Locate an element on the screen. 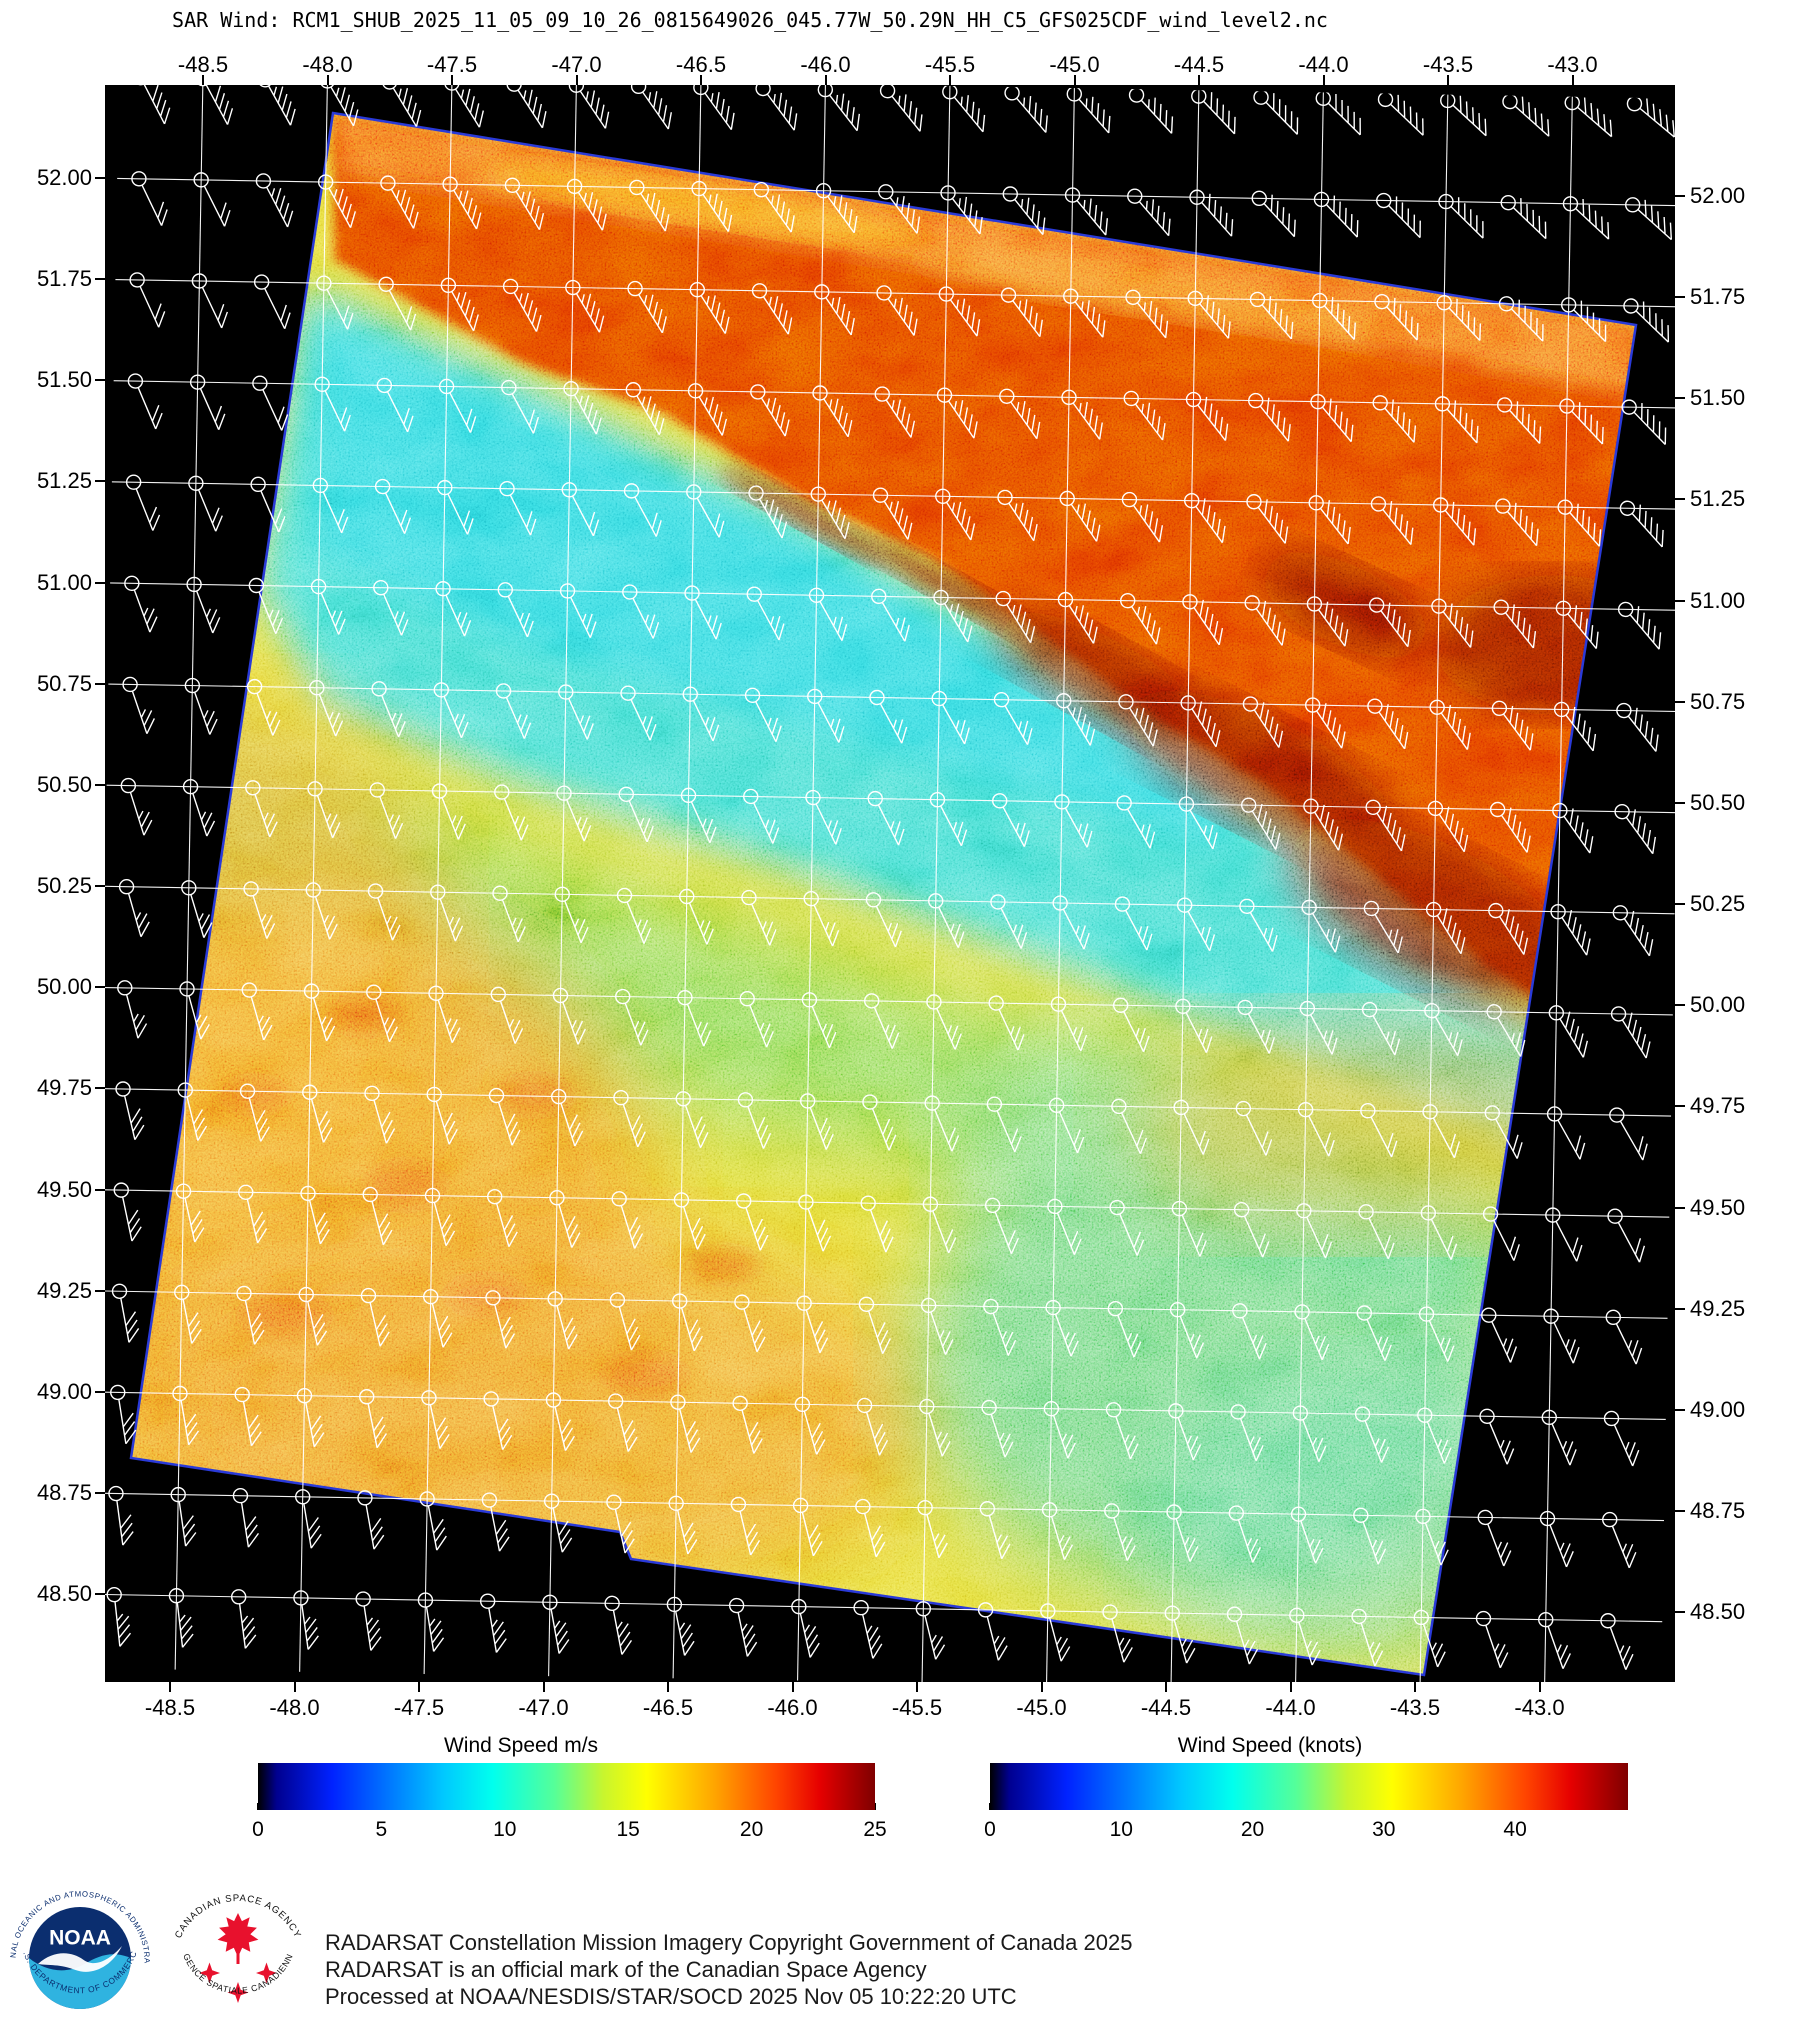  lon-label-bottom: -45.0 is located at coordinates (1041, 1707).